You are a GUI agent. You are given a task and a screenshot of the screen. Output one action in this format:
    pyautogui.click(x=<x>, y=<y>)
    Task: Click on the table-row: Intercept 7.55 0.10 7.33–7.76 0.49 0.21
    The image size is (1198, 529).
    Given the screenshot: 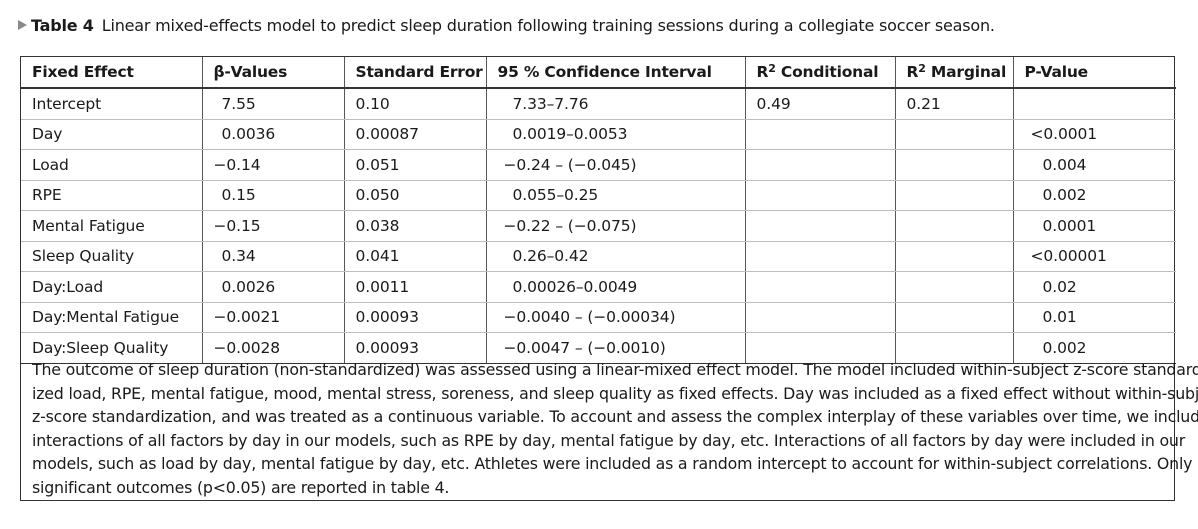 What is the action you would take?
    pyautogui.click(x=598, y=104)
    